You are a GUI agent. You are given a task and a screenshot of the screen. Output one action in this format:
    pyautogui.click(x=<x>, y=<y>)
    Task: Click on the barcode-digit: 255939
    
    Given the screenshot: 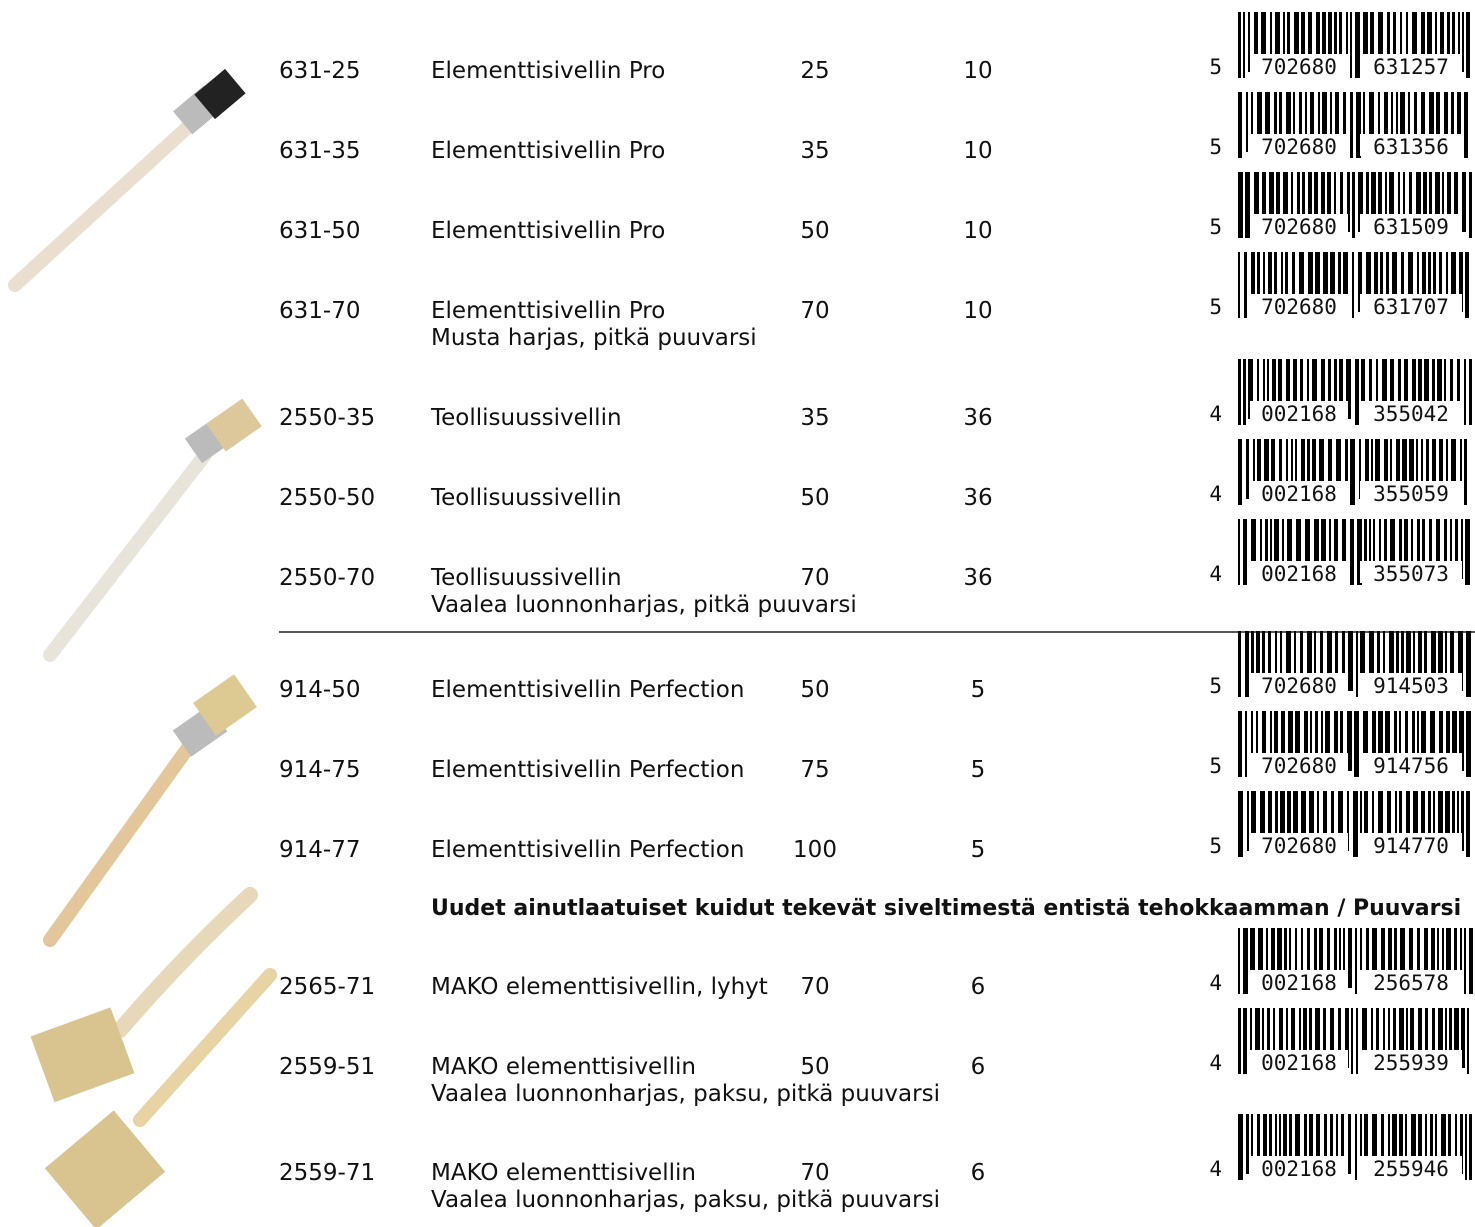 What is the action you would take?
    pyautogui.click(x=1411, y=1063)
    